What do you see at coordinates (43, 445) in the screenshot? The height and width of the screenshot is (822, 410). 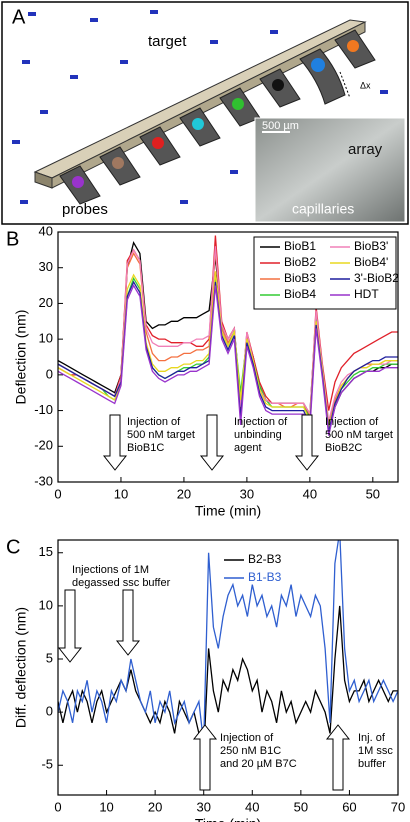 I see `y-tick-label: -20` at bounding box center [43, 445].